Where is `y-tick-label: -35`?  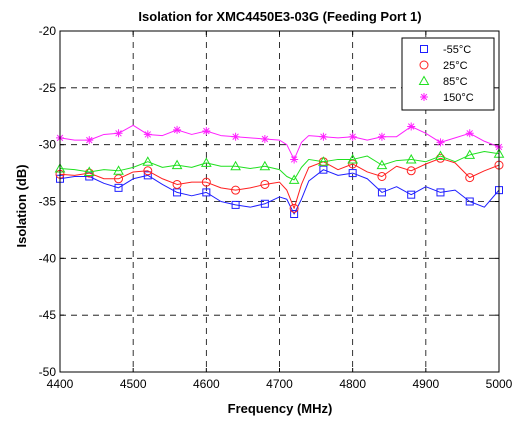 y-tick-label: -35 is located at coordinates (48, 202).